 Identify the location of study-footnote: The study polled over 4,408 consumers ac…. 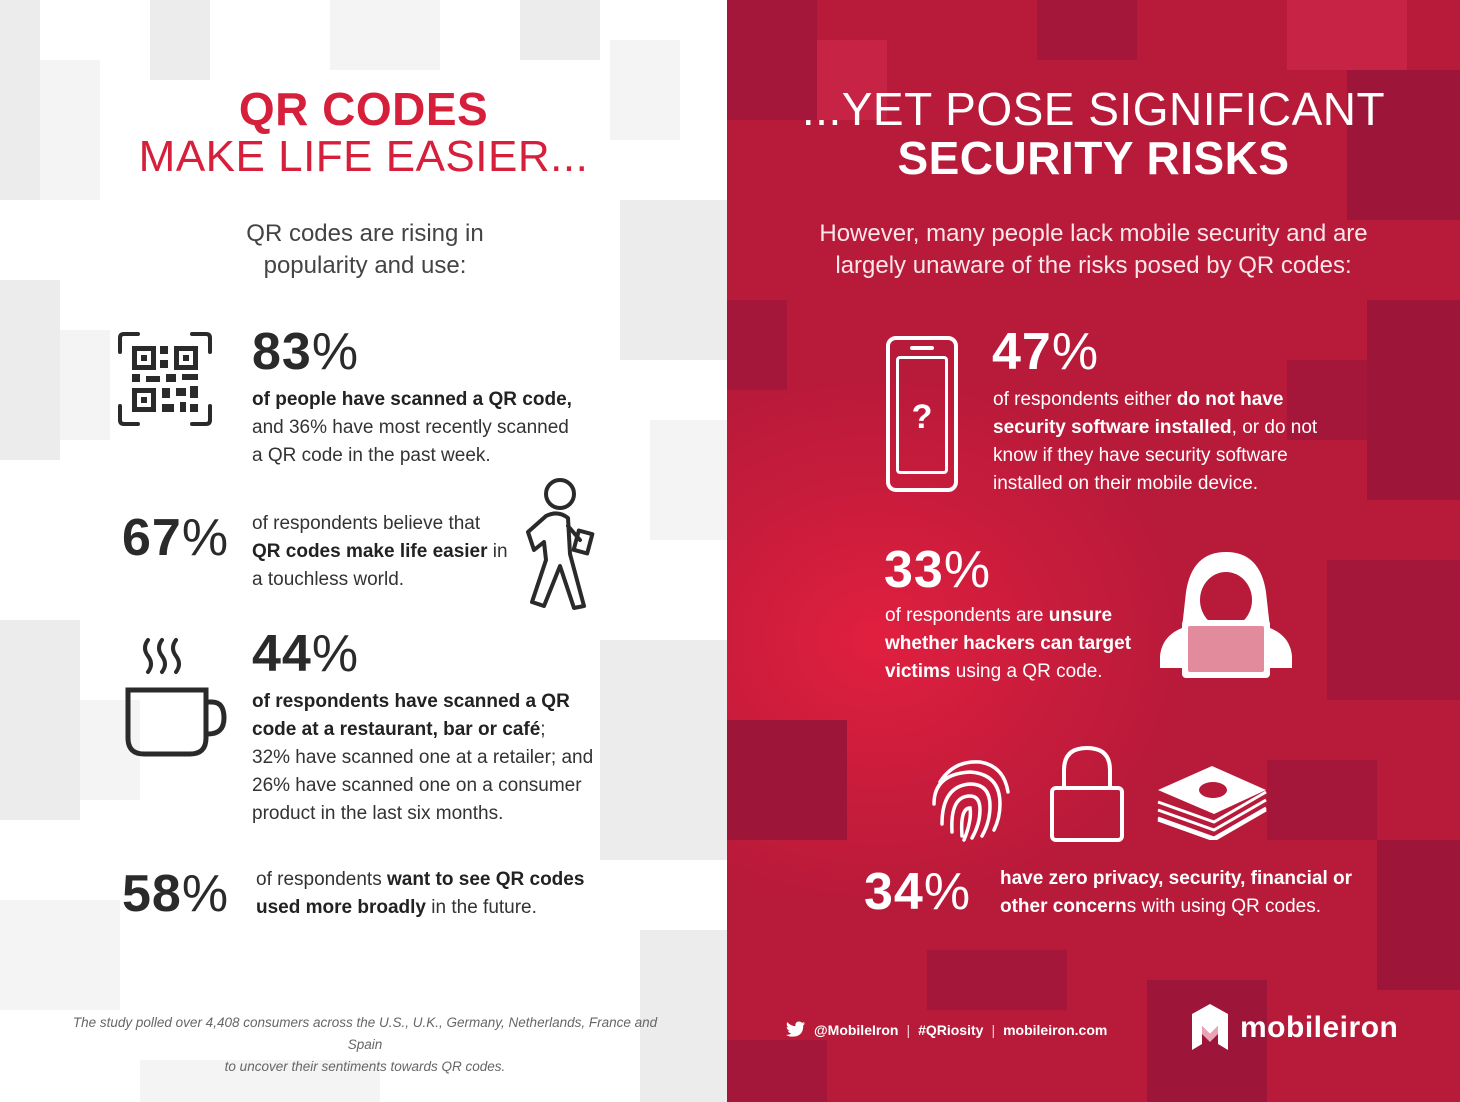
(365, 1044).